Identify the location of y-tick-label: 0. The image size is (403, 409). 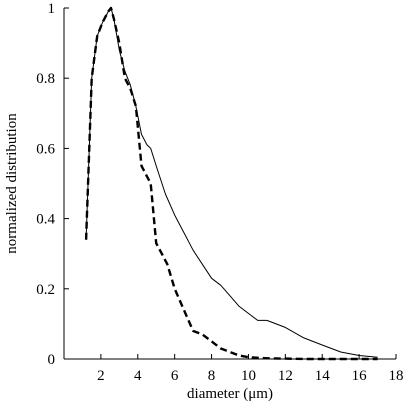
(52, 360).